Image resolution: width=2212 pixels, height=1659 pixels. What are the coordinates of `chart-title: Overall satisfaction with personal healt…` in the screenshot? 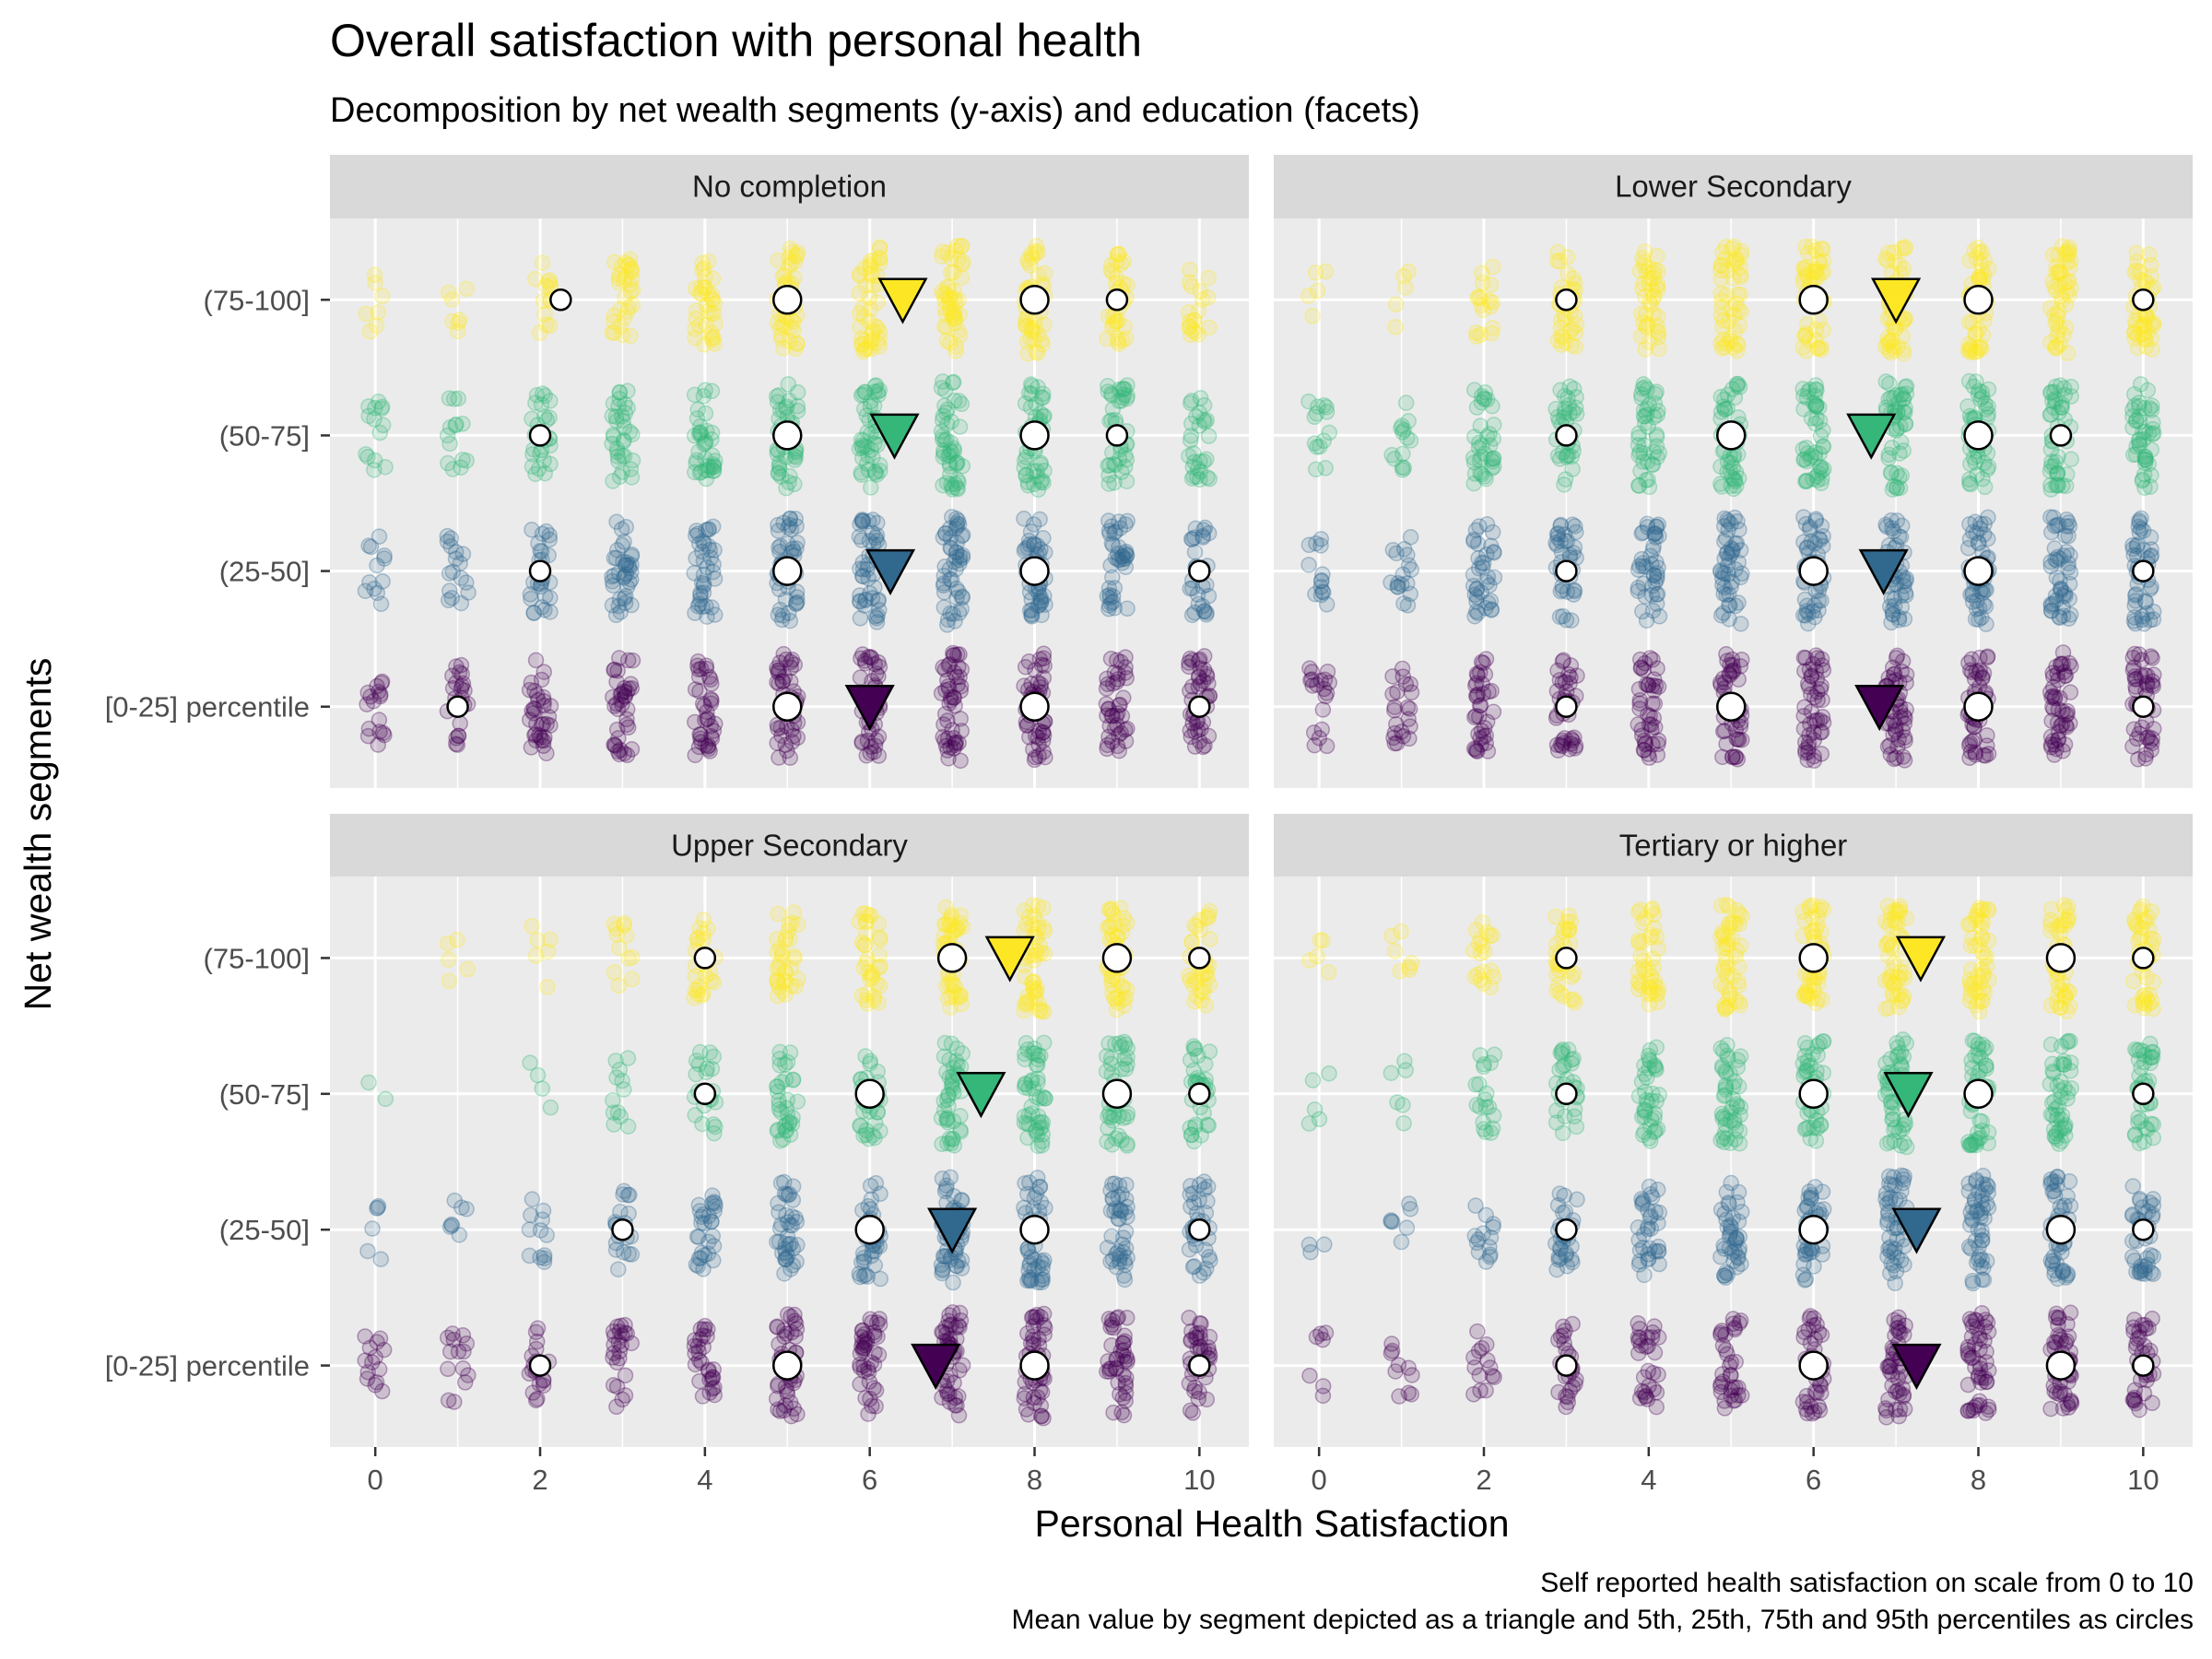 It's located at (736, 40).